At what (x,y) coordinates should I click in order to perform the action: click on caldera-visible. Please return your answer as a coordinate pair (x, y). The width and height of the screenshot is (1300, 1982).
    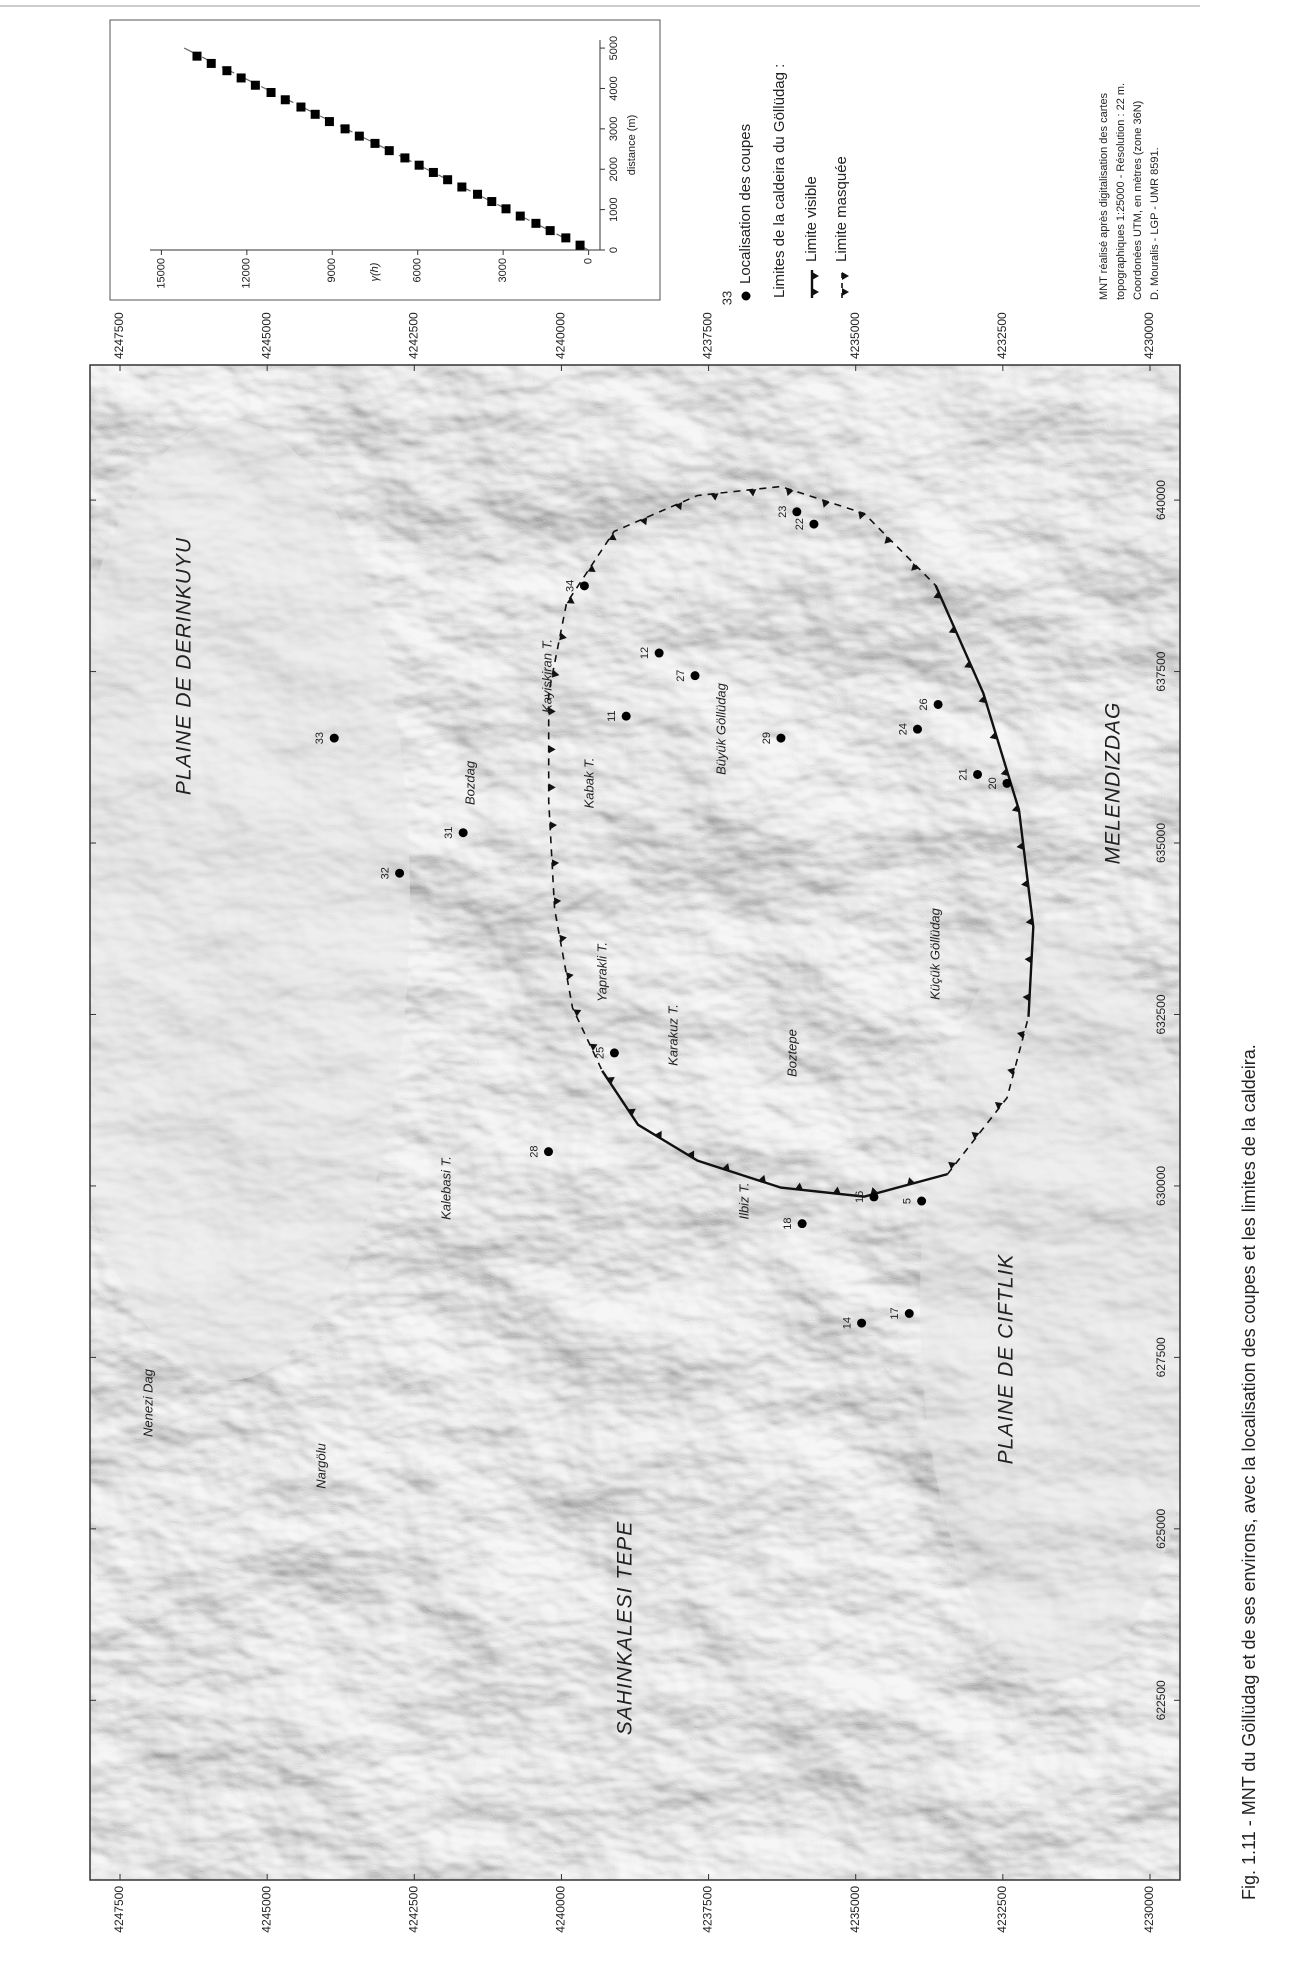
    Looking at the image, I should click on (774, 1134).